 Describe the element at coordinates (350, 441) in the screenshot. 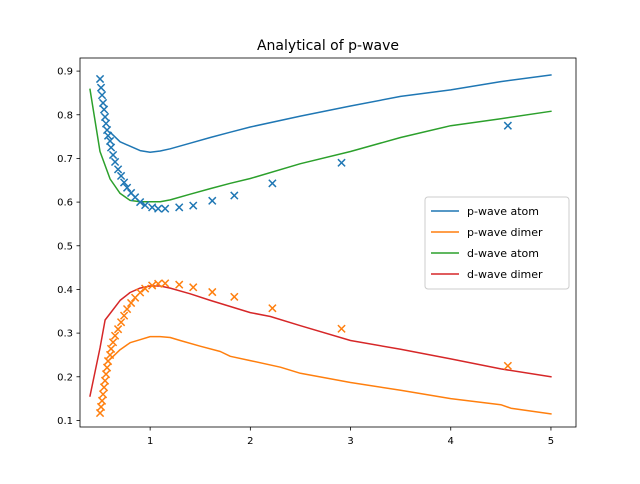

I see `x-tick-label: 3` at that location.